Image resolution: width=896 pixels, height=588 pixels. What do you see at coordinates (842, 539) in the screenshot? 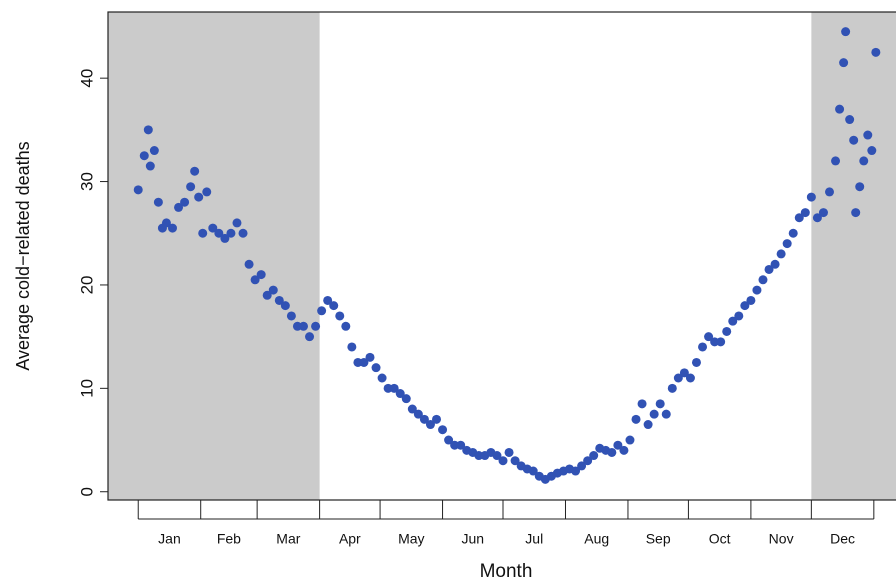
I see `x-tick-label: Dec` at bounding box center [842, 539].